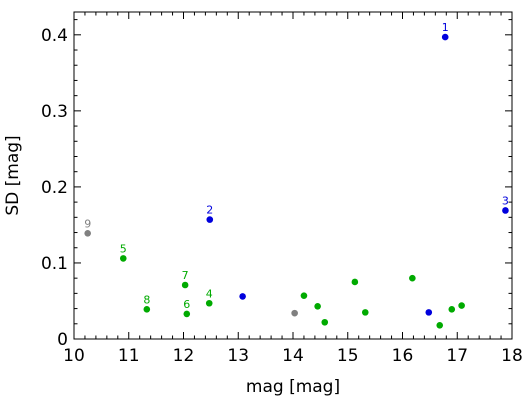  What do you see at coordinates (54, 188) in the screenshot?
I see `y-tick-label: 0.2` at bounding box center [54, 188].